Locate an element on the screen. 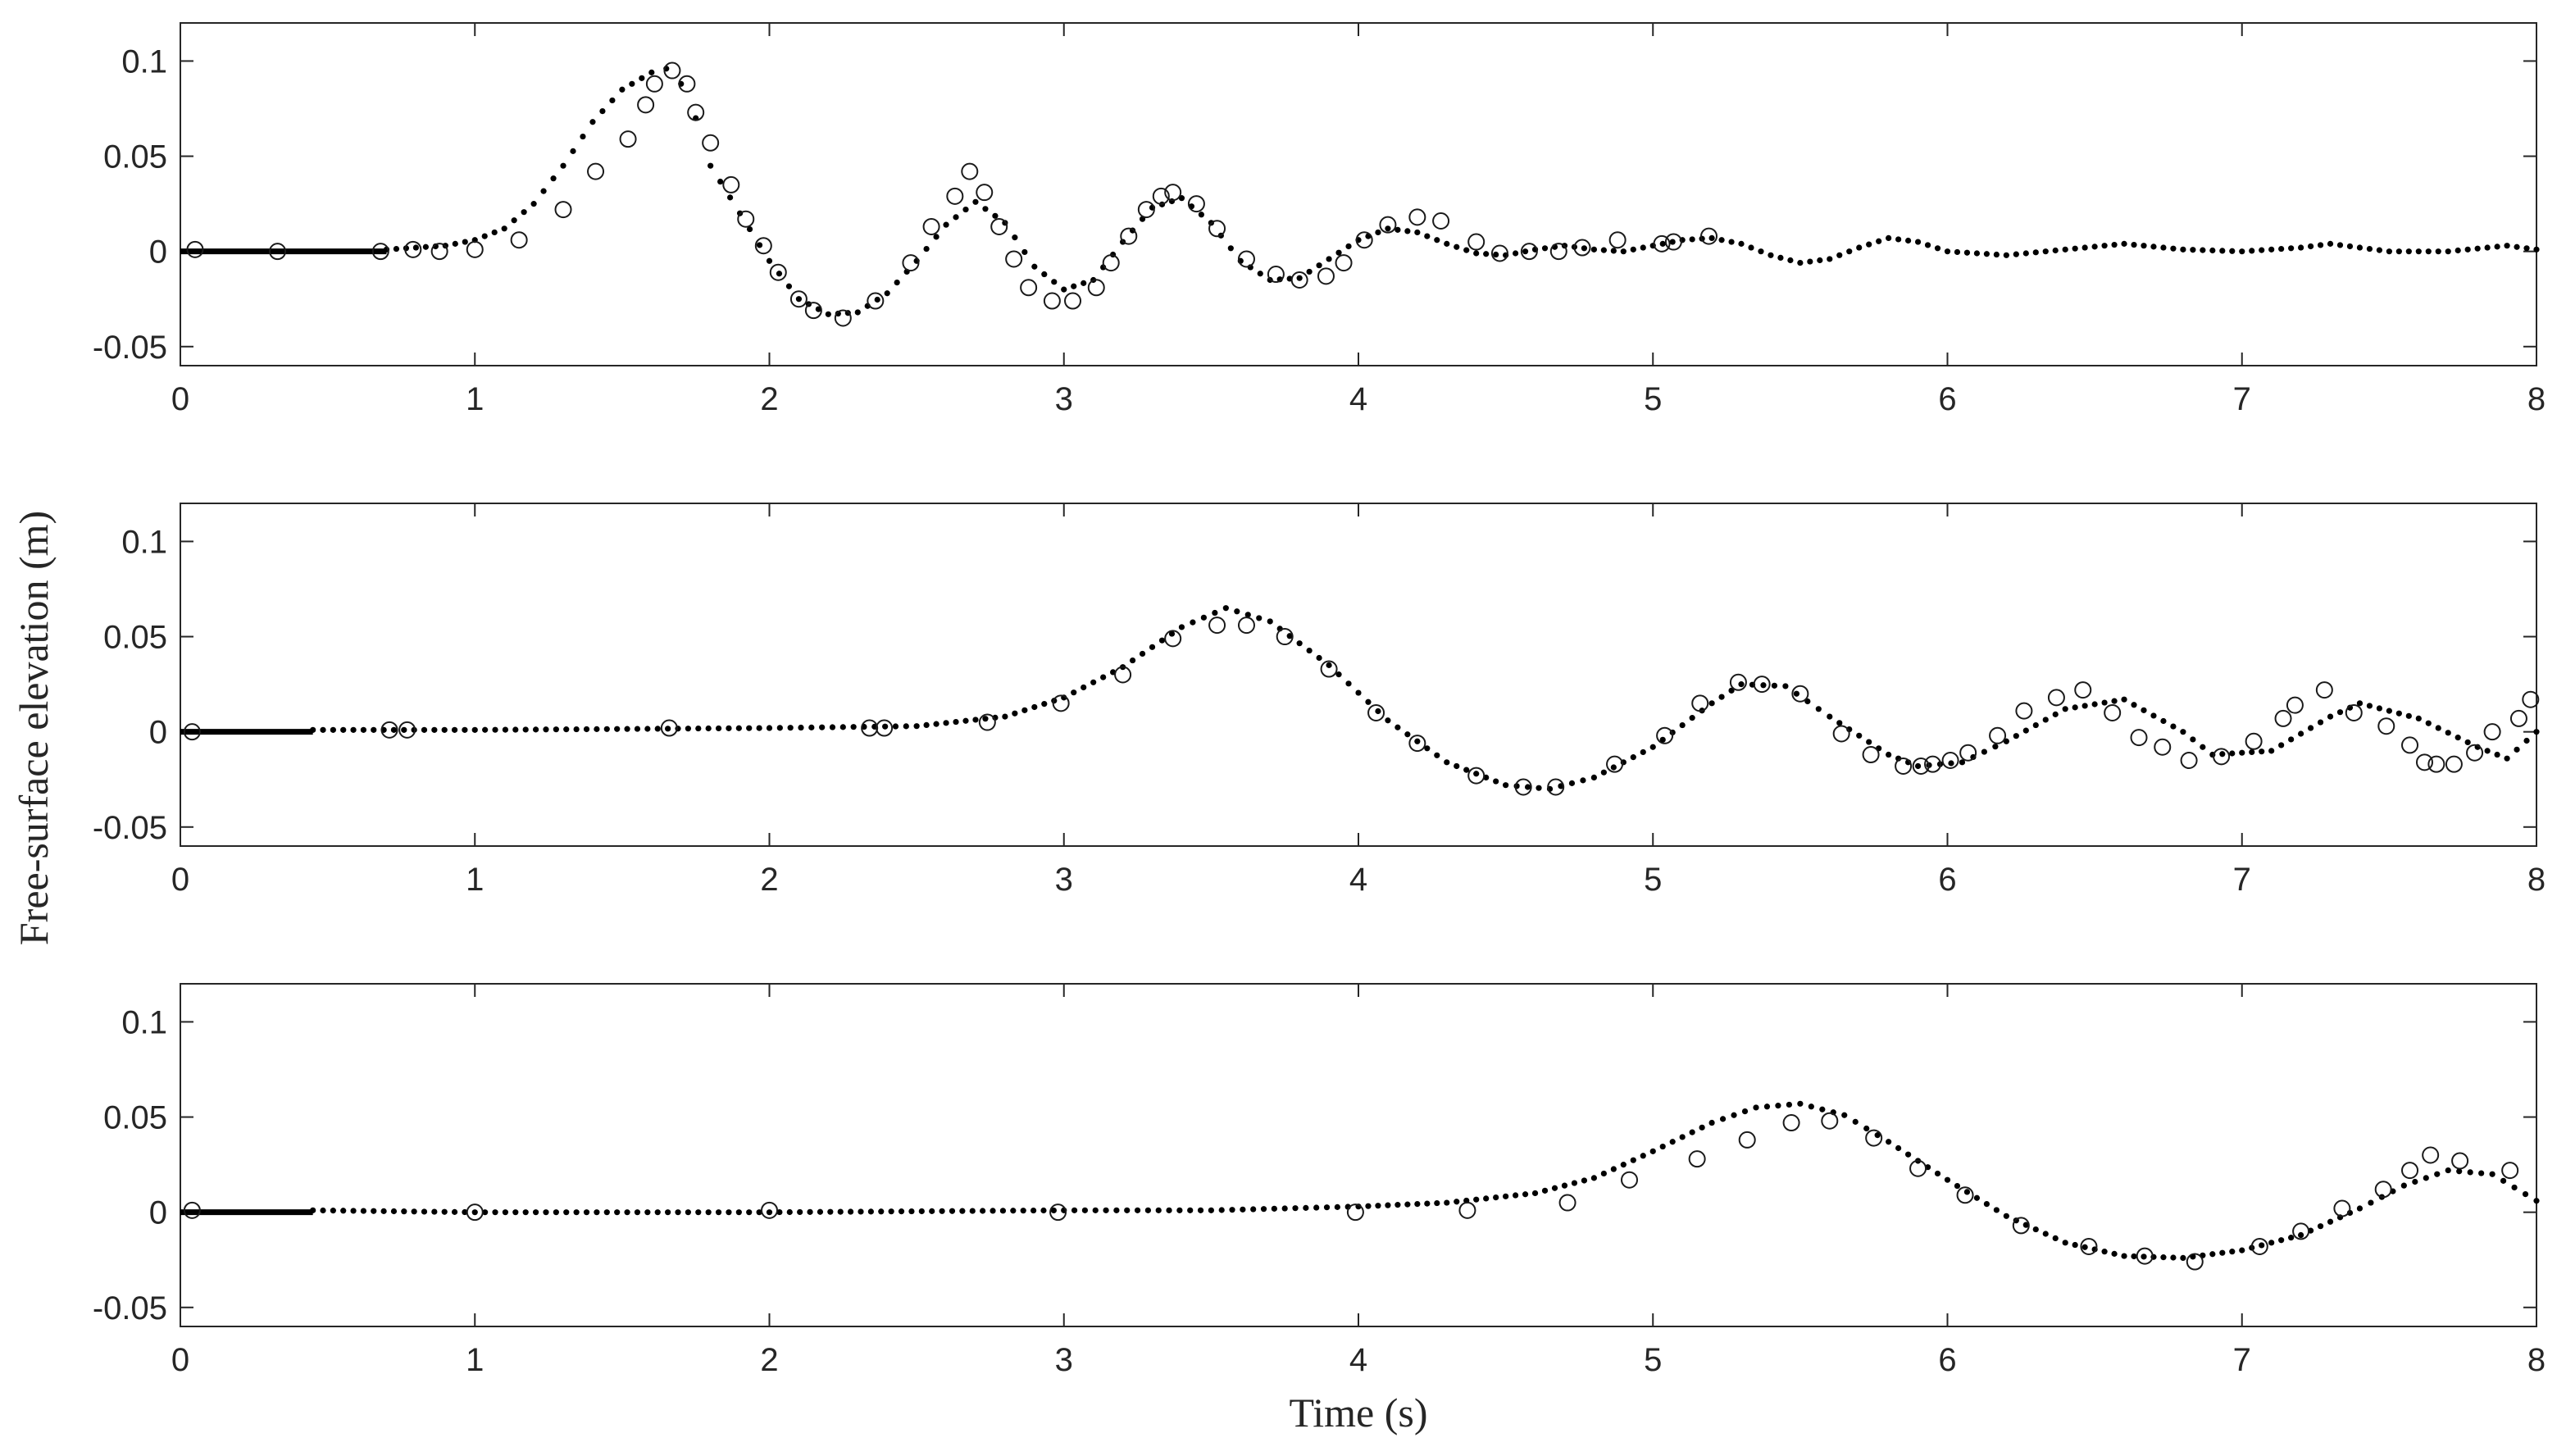  y-tick-label: 0 is located at coordinates (158, 252).